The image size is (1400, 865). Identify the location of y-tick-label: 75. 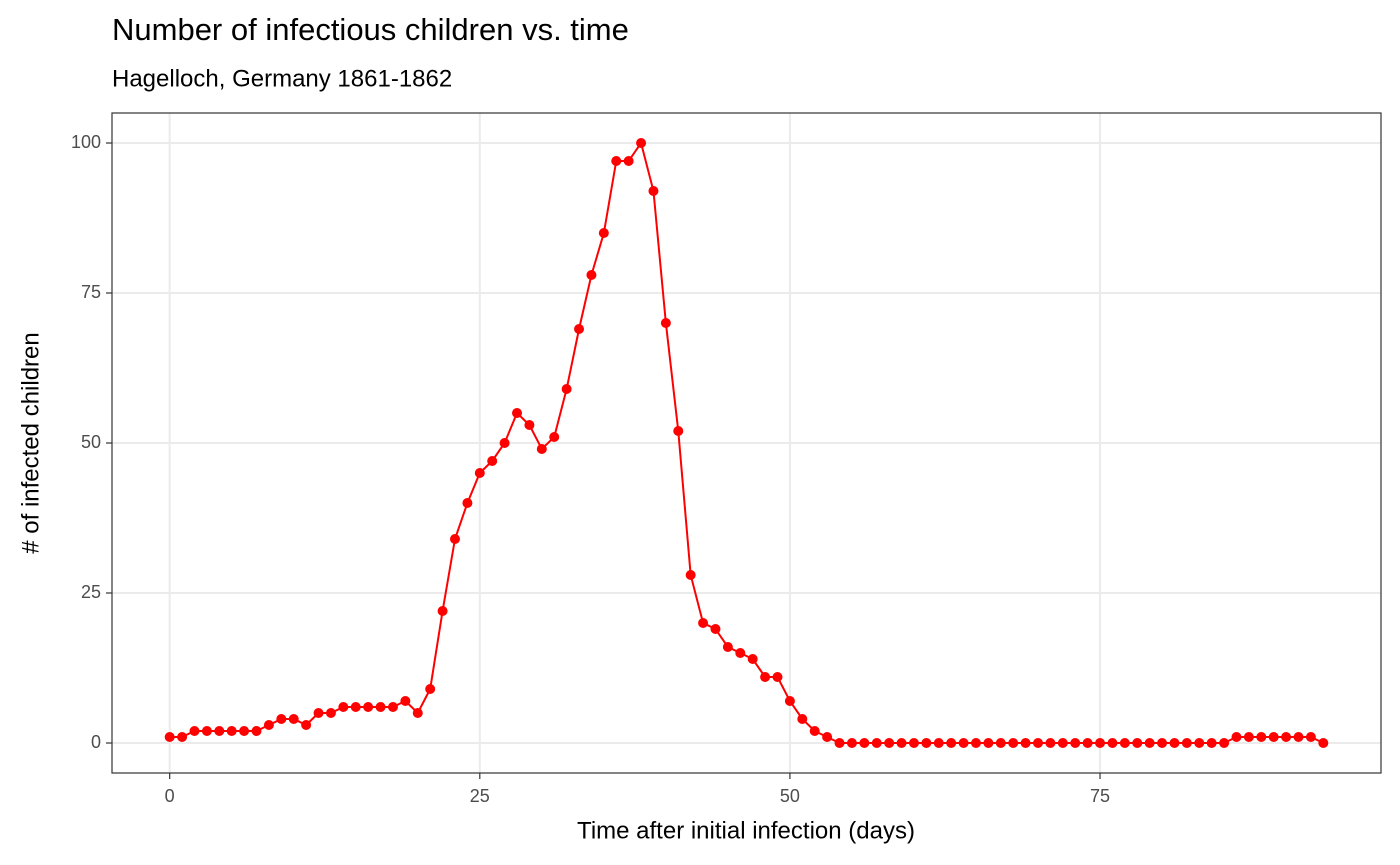
(91, 292).